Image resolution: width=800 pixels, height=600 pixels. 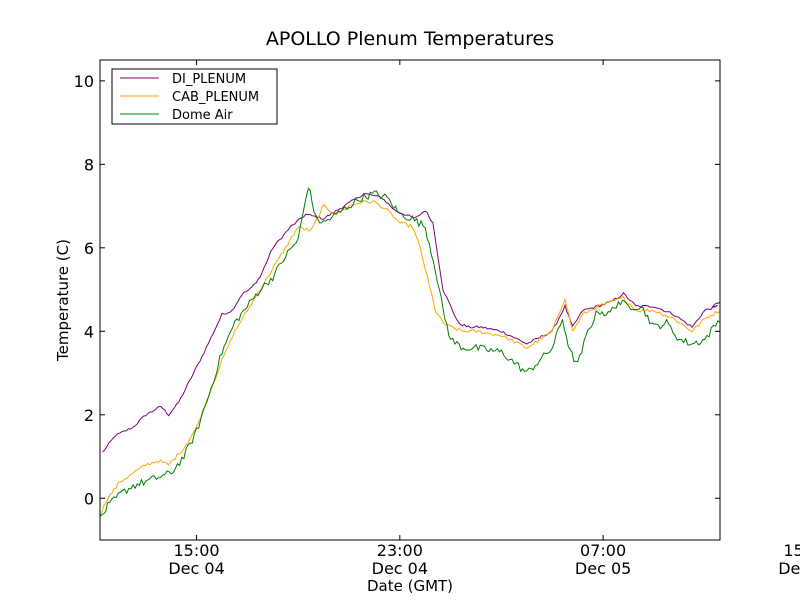 What do you see at coordinates (410, 586) in the screenshot?
I see `x-axis-label: Date (GMT)` at bounding box center [410, 586].